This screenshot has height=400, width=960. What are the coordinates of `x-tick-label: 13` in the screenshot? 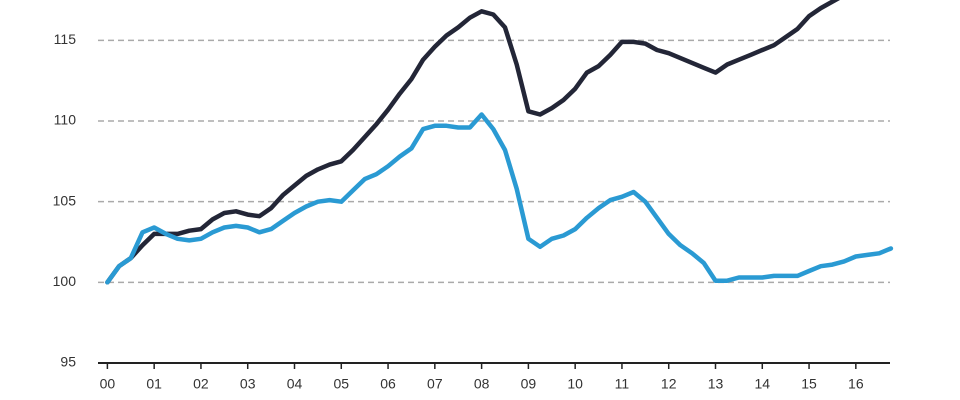 It's located at (716, 384).